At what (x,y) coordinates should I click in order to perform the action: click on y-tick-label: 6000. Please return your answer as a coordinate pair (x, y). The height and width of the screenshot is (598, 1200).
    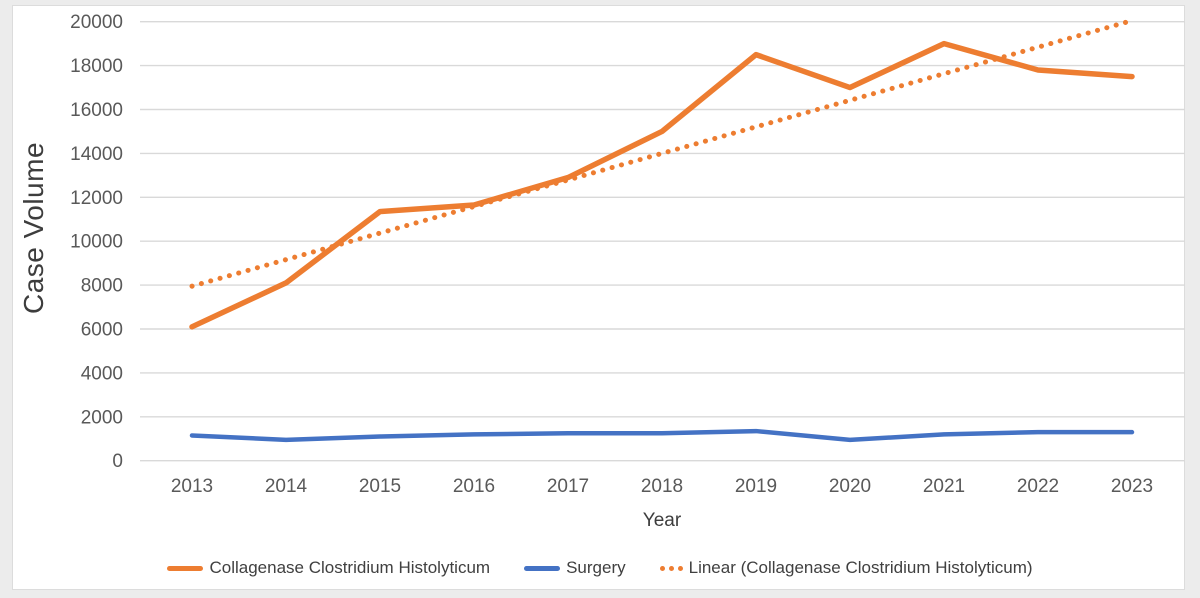
    Looking at the image, I should click on (102, 330).